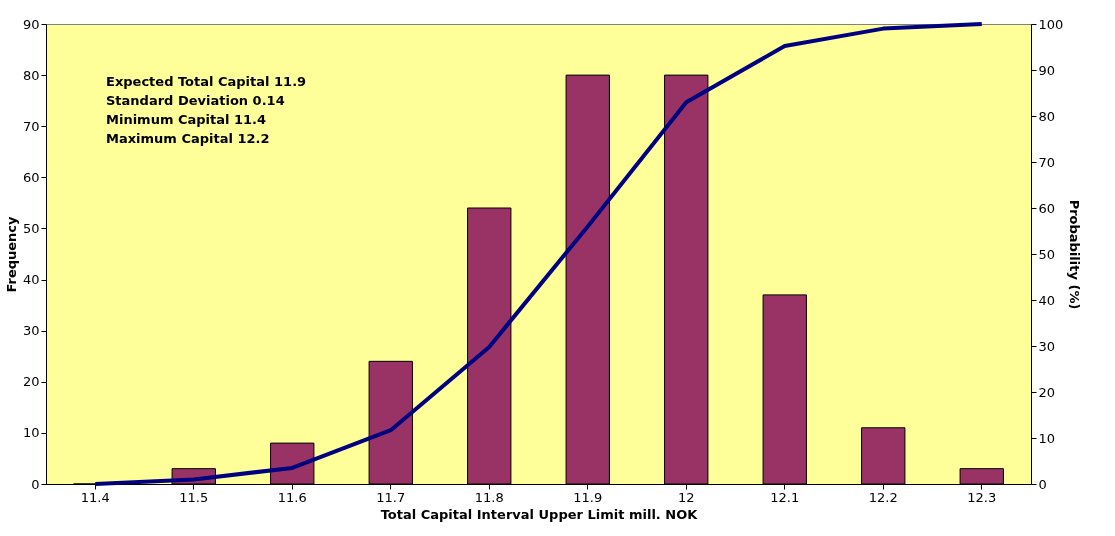 Image resolution: width=1115 pixels, height=536 pixels. What do you see at coordinates (883, 497) in the screenshot?
I see `x-tick-label: 12.2` at bounding box center [883, 497].